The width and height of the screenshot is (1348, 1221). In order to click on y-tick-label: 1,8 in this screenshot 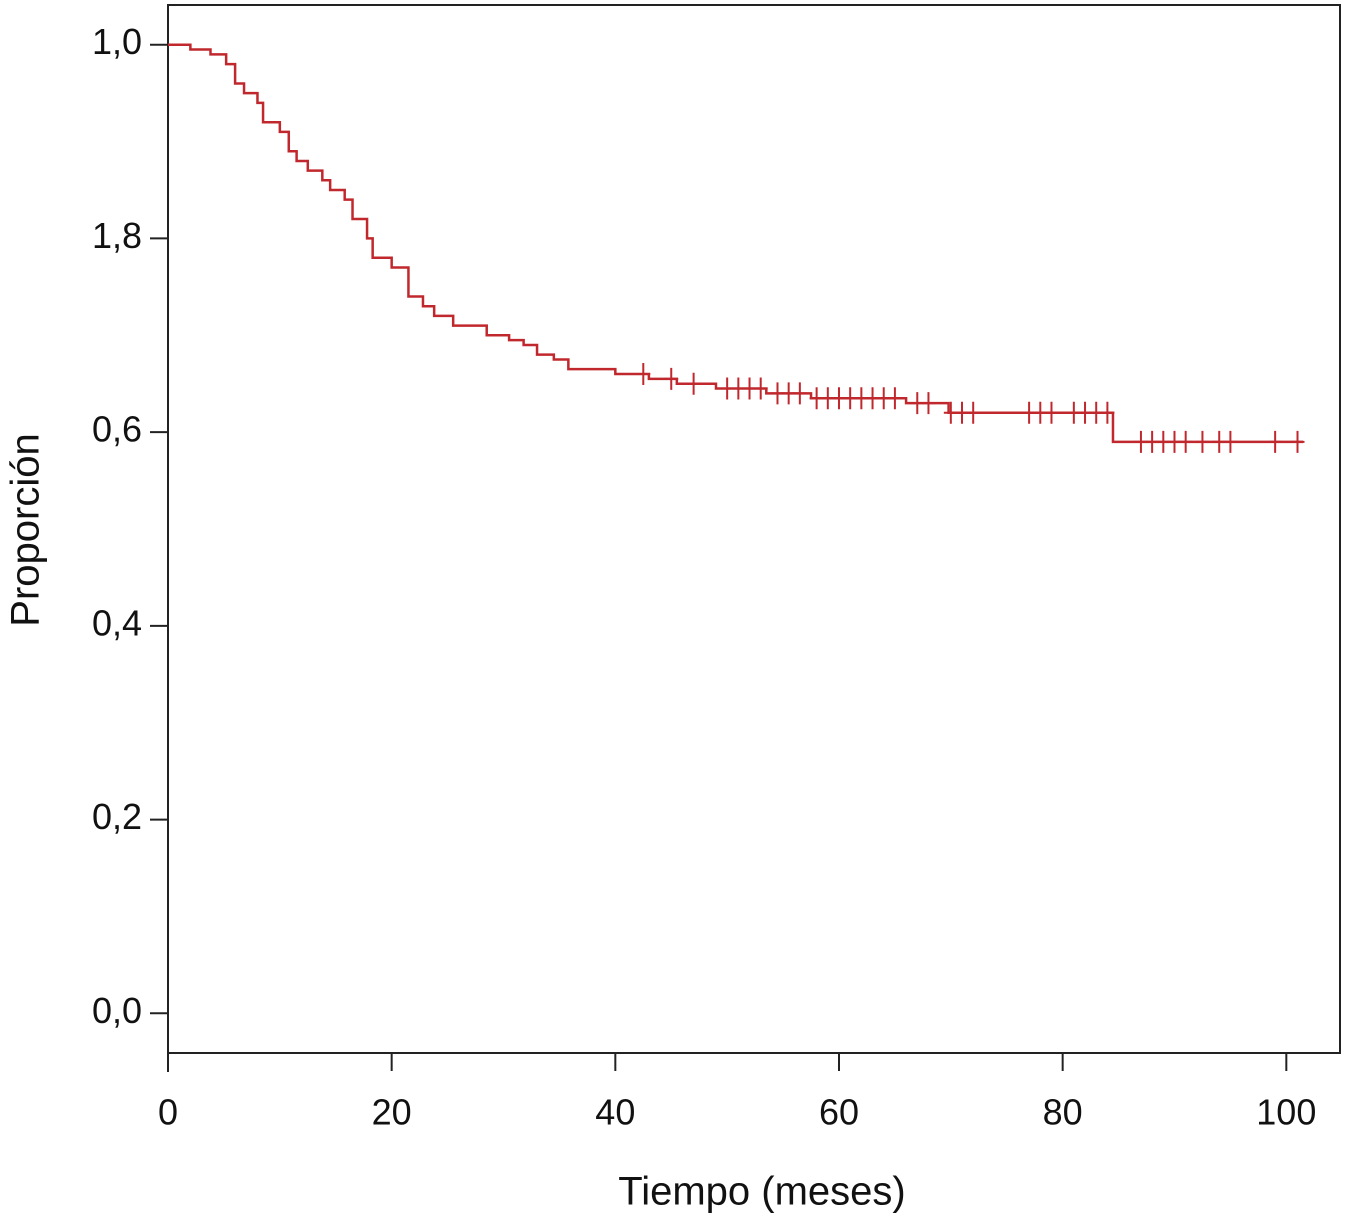, I will do `click(117, 235)`.